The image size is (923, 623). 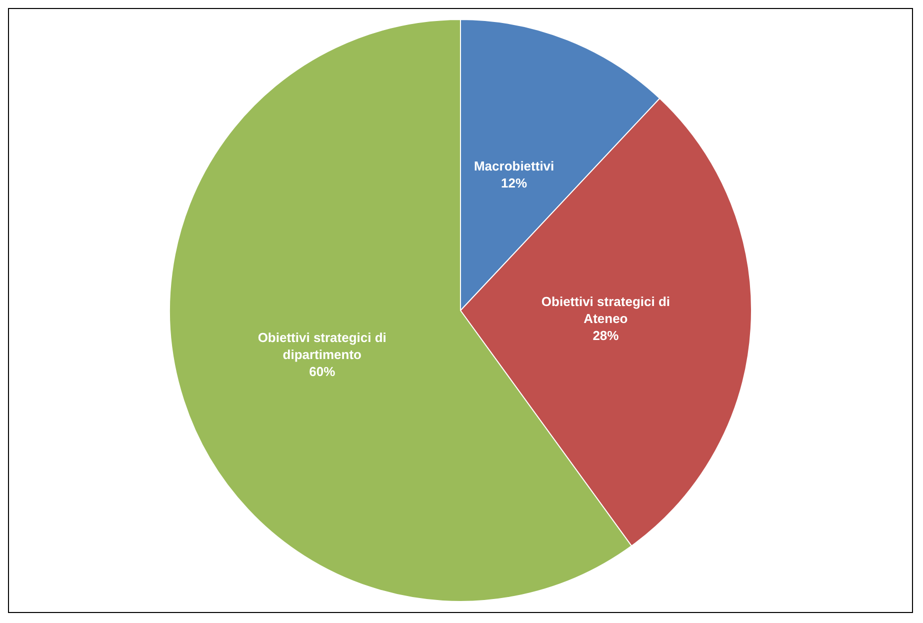 I want to click on slice-label: Macrobiettivi, so click(x=514, y=166).